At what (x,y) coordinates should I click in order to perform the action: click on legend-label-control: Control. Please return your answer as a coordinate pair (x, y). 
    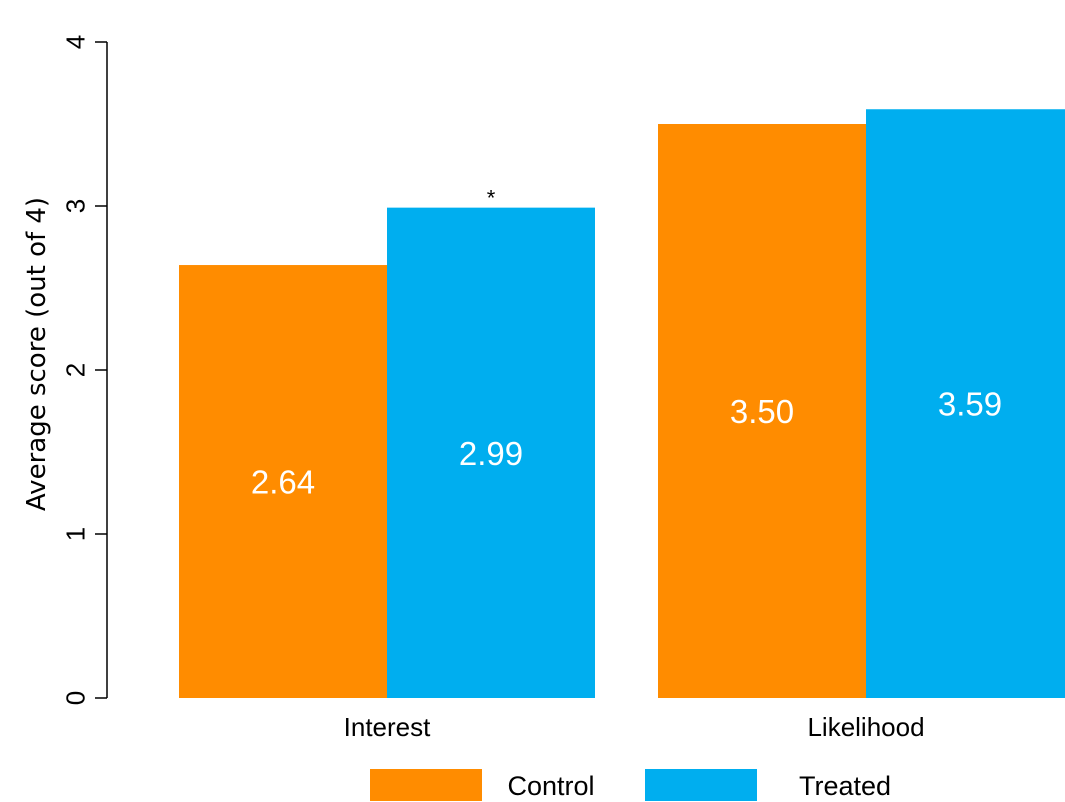
    Looking at the image, I should click on (550, 786).